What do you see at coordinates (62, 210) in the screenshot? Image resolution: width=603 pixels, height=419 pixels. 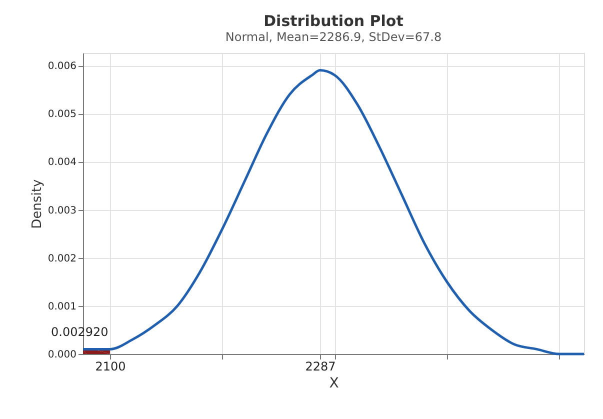 I see `y-tick-label: 0.003` at bounding box center [62, 210].